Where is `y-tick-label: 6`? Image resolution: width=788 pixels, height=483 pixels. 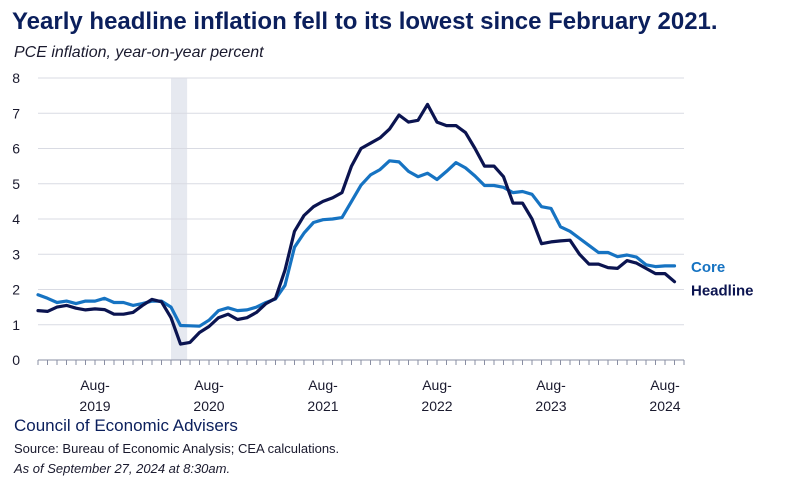 y-tick-label: 6 is located at coordinates (16, 149).